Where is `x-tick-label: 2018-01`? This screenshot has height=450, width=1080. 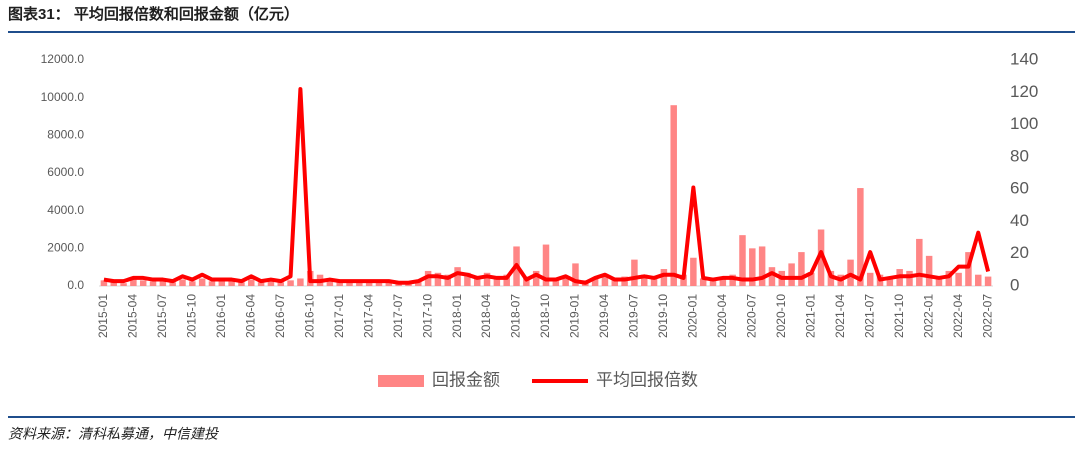
x-tick-label: 2018-01 is located at coordinates (457, 316).